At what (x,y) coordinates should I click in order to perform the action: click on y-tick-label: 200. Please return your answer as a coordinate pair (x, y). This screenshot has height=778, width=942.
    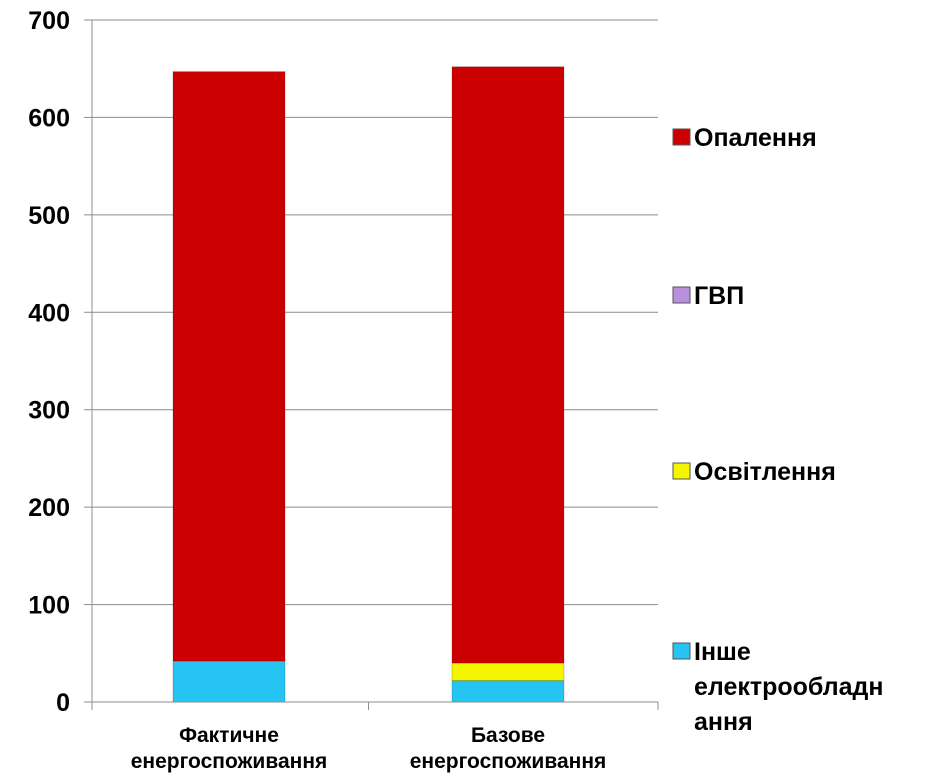
    Looking at the image, I should click on (49, 508).